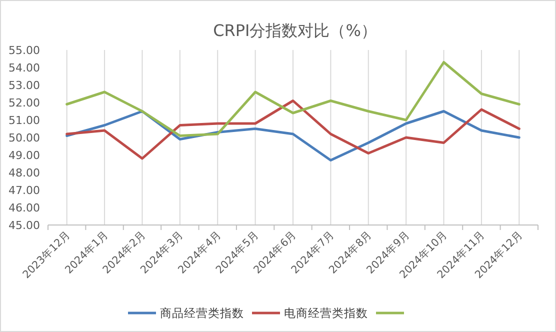 This screenshot has height=332, width=556. Describe the element at coordinates (295, 30) in the screenshot. I see `chart-title: CRPI分指数对比（%）` at that location.